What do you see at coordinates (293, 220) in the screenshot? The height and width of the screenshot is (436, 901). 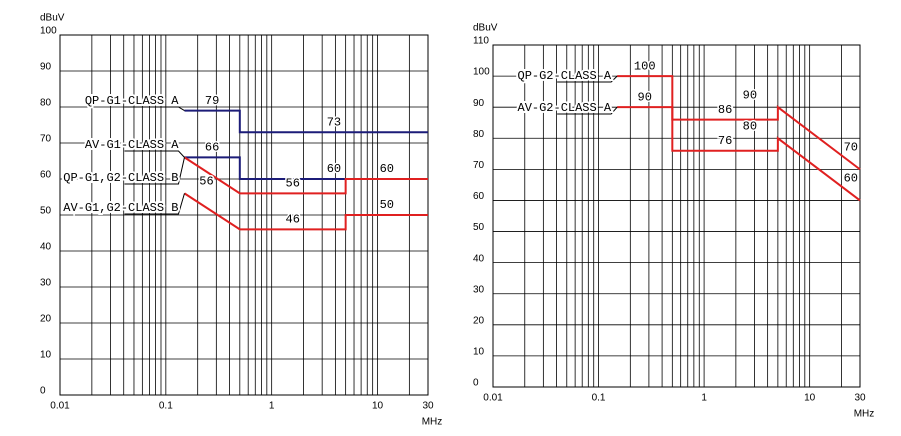 I see `value-label: 46` at bounding box center [293, 220].